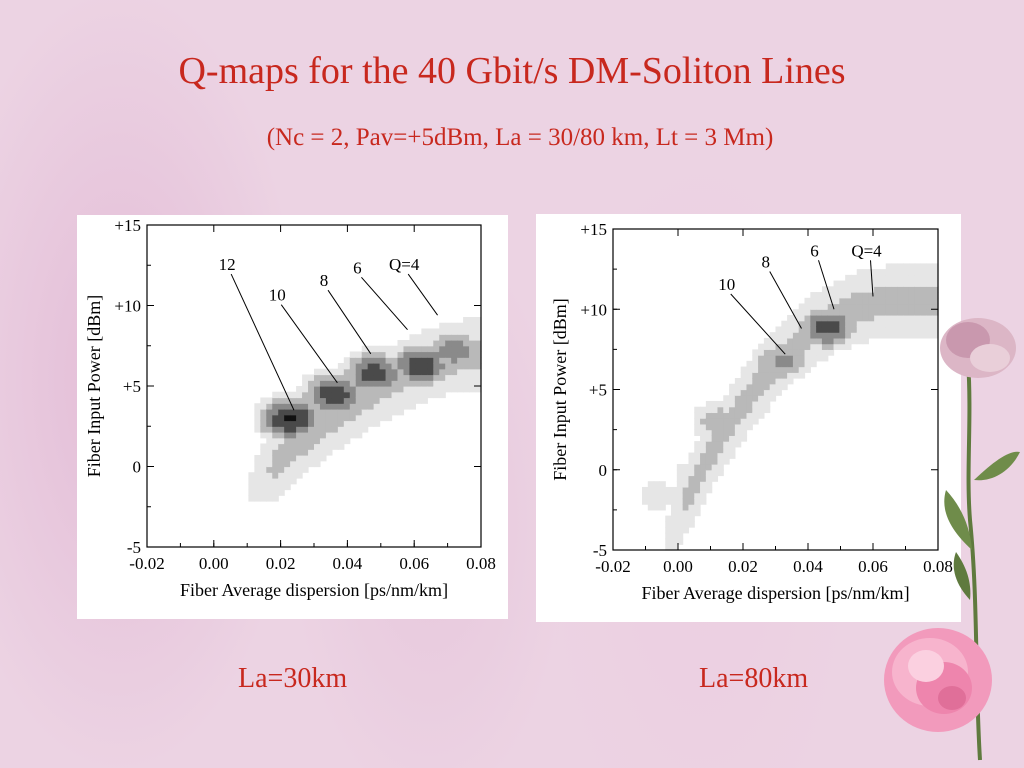  What do you see at coordinates (404, 264) in the screenshot?
I see `contour-label: Q=4` at bounding box center [404, 264].